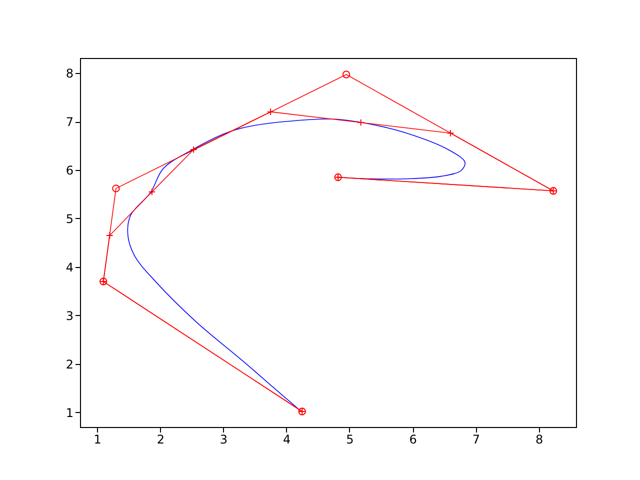 The image size is (640, 480). What do you see at coordinates (287, 439) in the screenshot?
I see `x-tick-label: 4` at bounding box center [287, 439].